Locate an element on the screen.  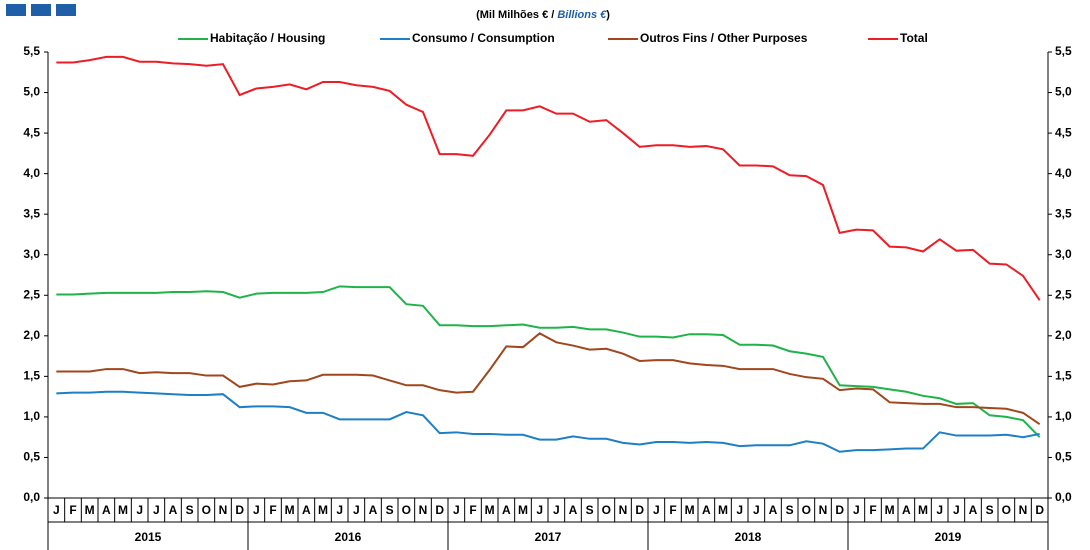
y-tick-label: 5,0 is located at coordinates (31, 92).